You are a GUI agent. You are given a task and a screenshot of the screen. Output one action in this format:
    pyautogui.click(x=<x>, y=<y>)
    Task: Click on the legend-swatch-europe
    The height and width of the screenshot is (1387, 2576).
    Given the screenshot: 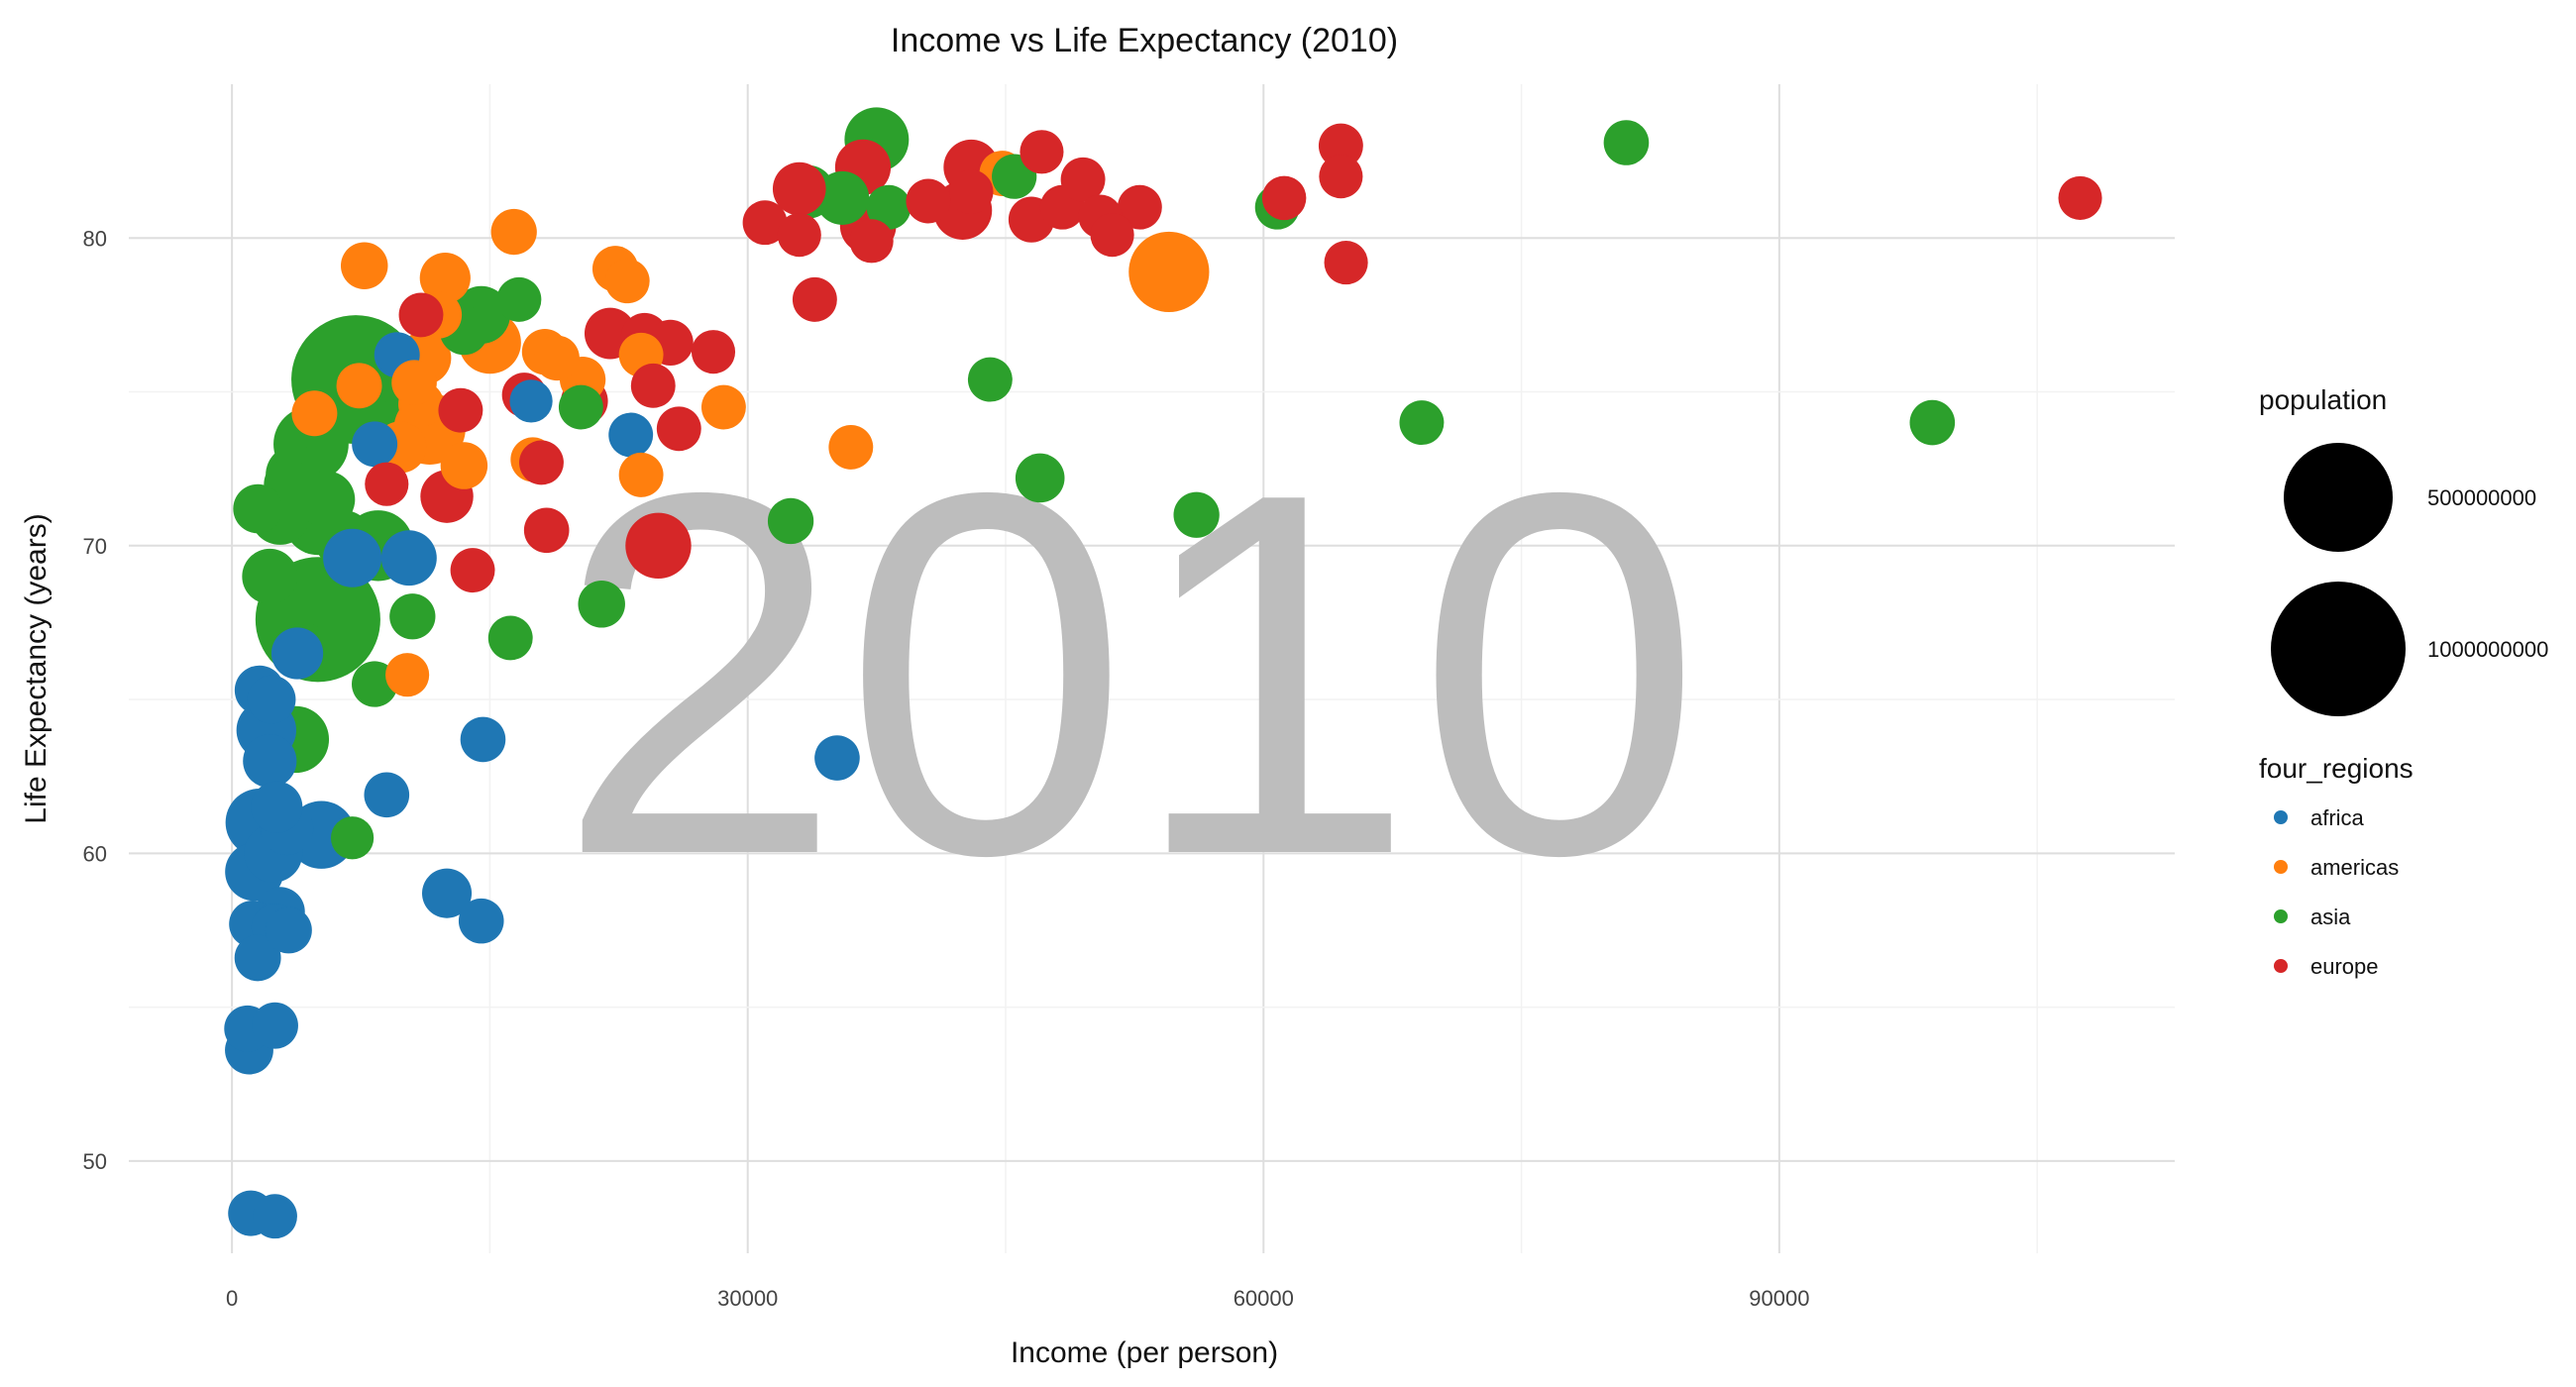 What is the action you would take?
    pyautogui.click(x=2281, y=966)
    